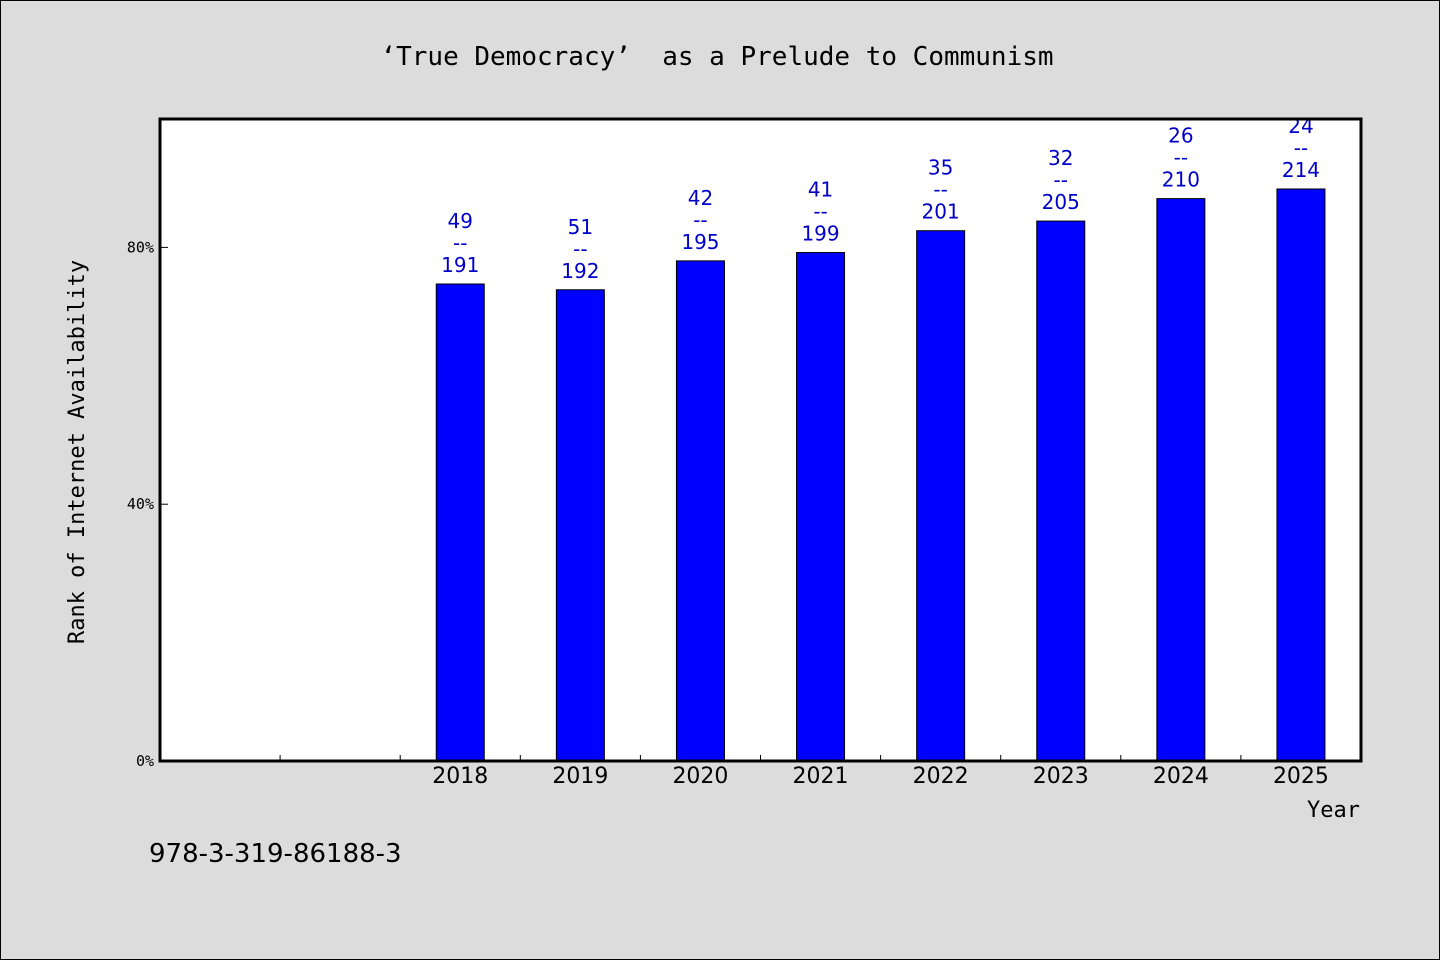  Describe the element at coordinates (700, 198) in the screenshot. I see `data-label-line: 42` at that location.